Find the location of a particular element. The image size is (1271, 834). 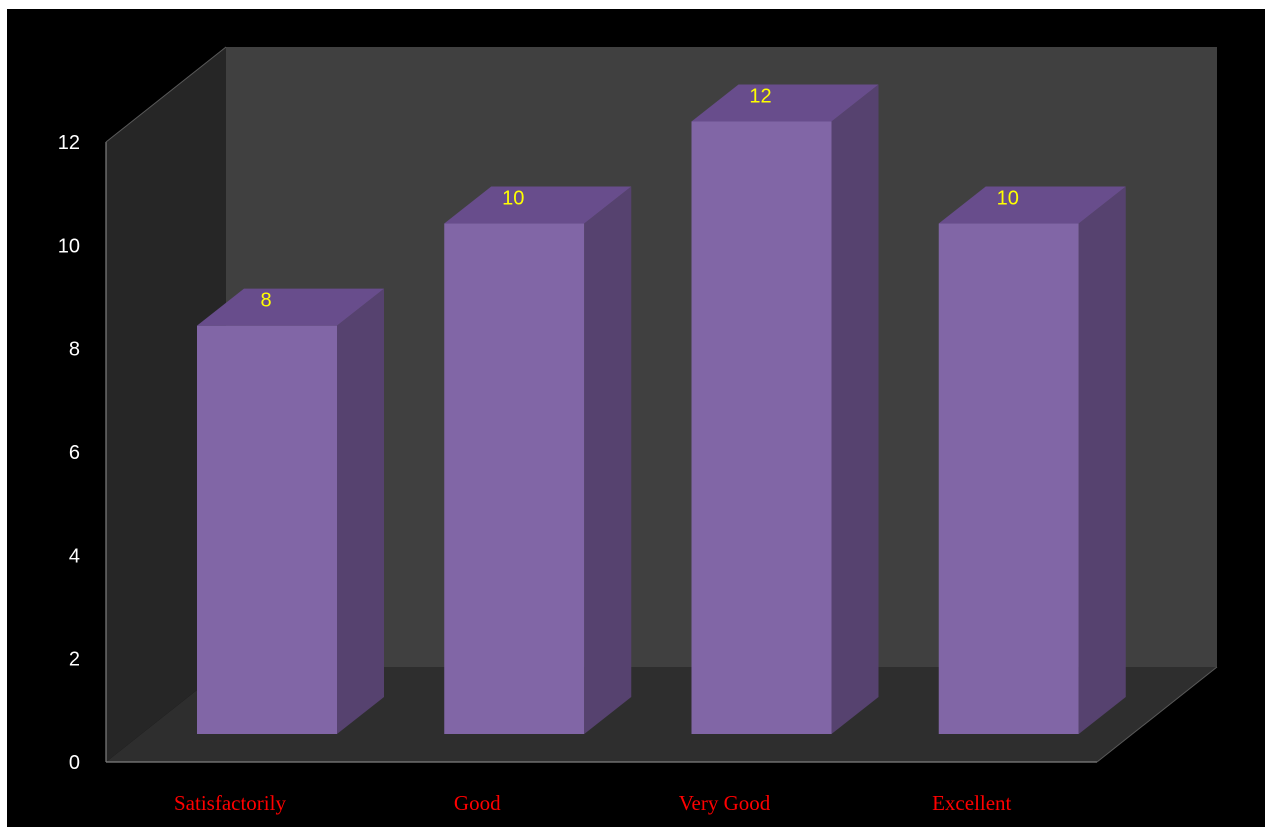

y-tick-label: 12 is located at coordinates (69, 143).